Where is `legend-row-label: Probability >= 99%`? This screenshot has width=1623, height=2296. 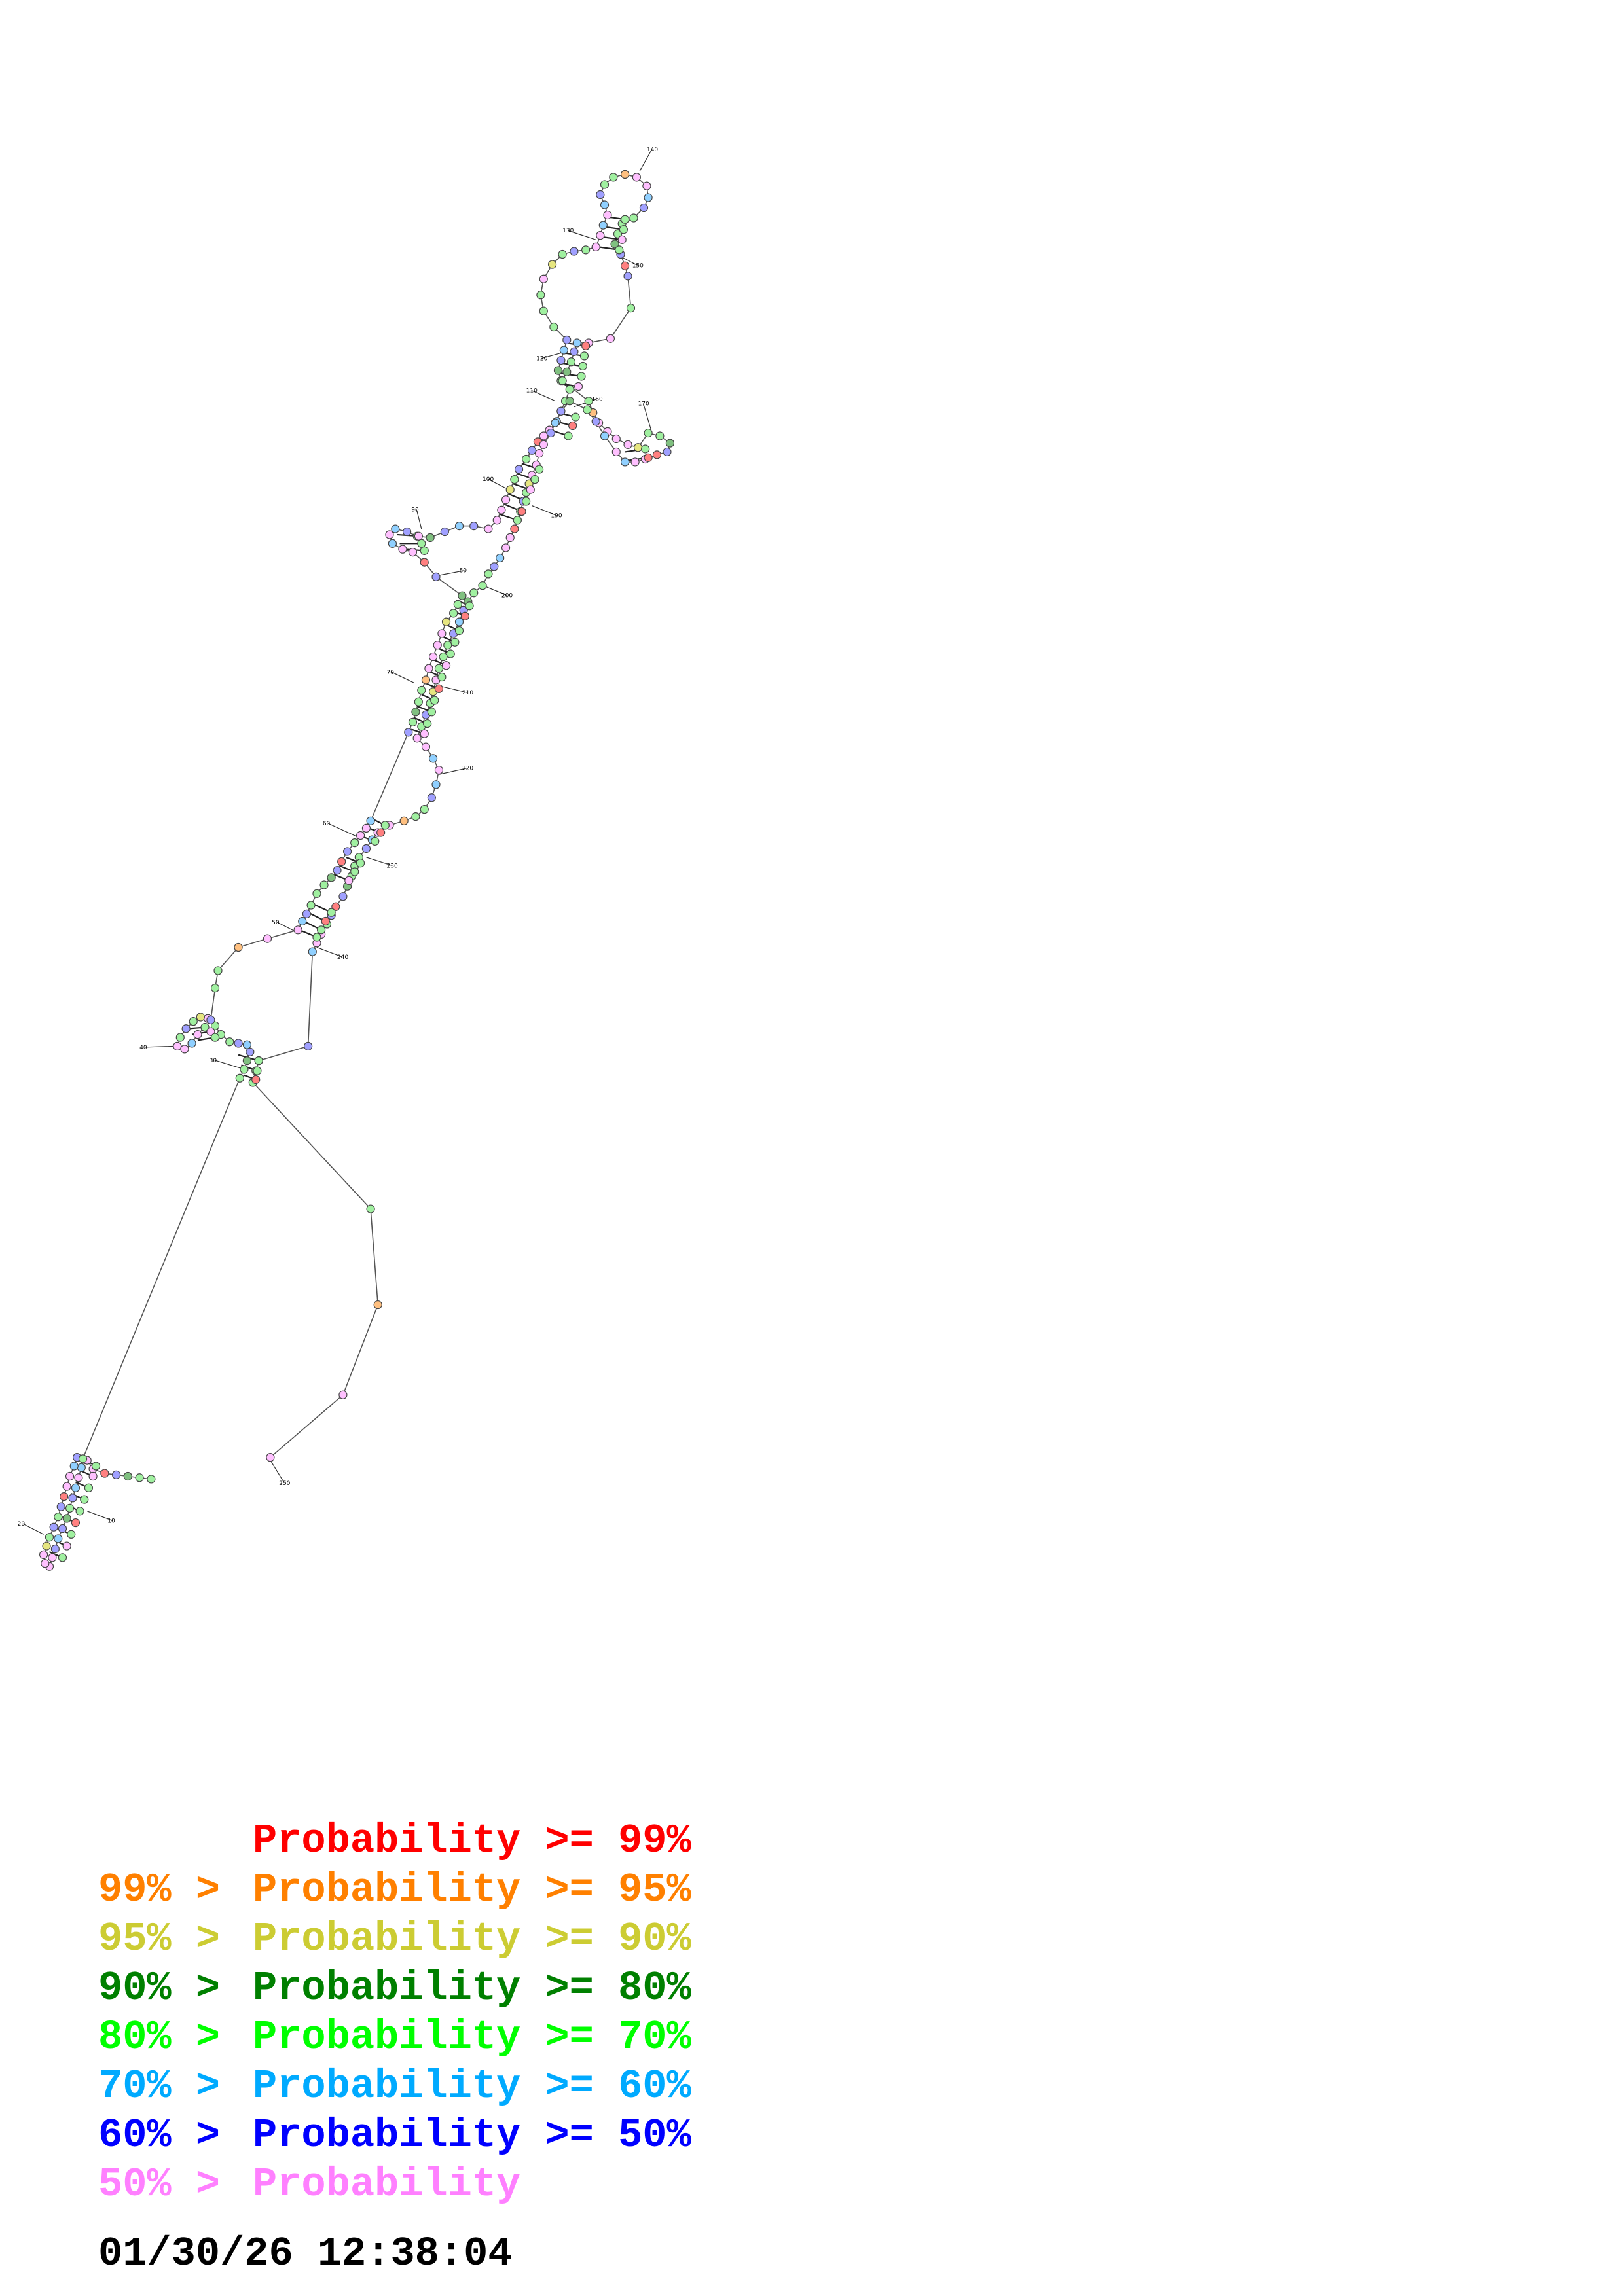
legend-row-label: Probability >= 99% is located at coordinates (472, 1841).